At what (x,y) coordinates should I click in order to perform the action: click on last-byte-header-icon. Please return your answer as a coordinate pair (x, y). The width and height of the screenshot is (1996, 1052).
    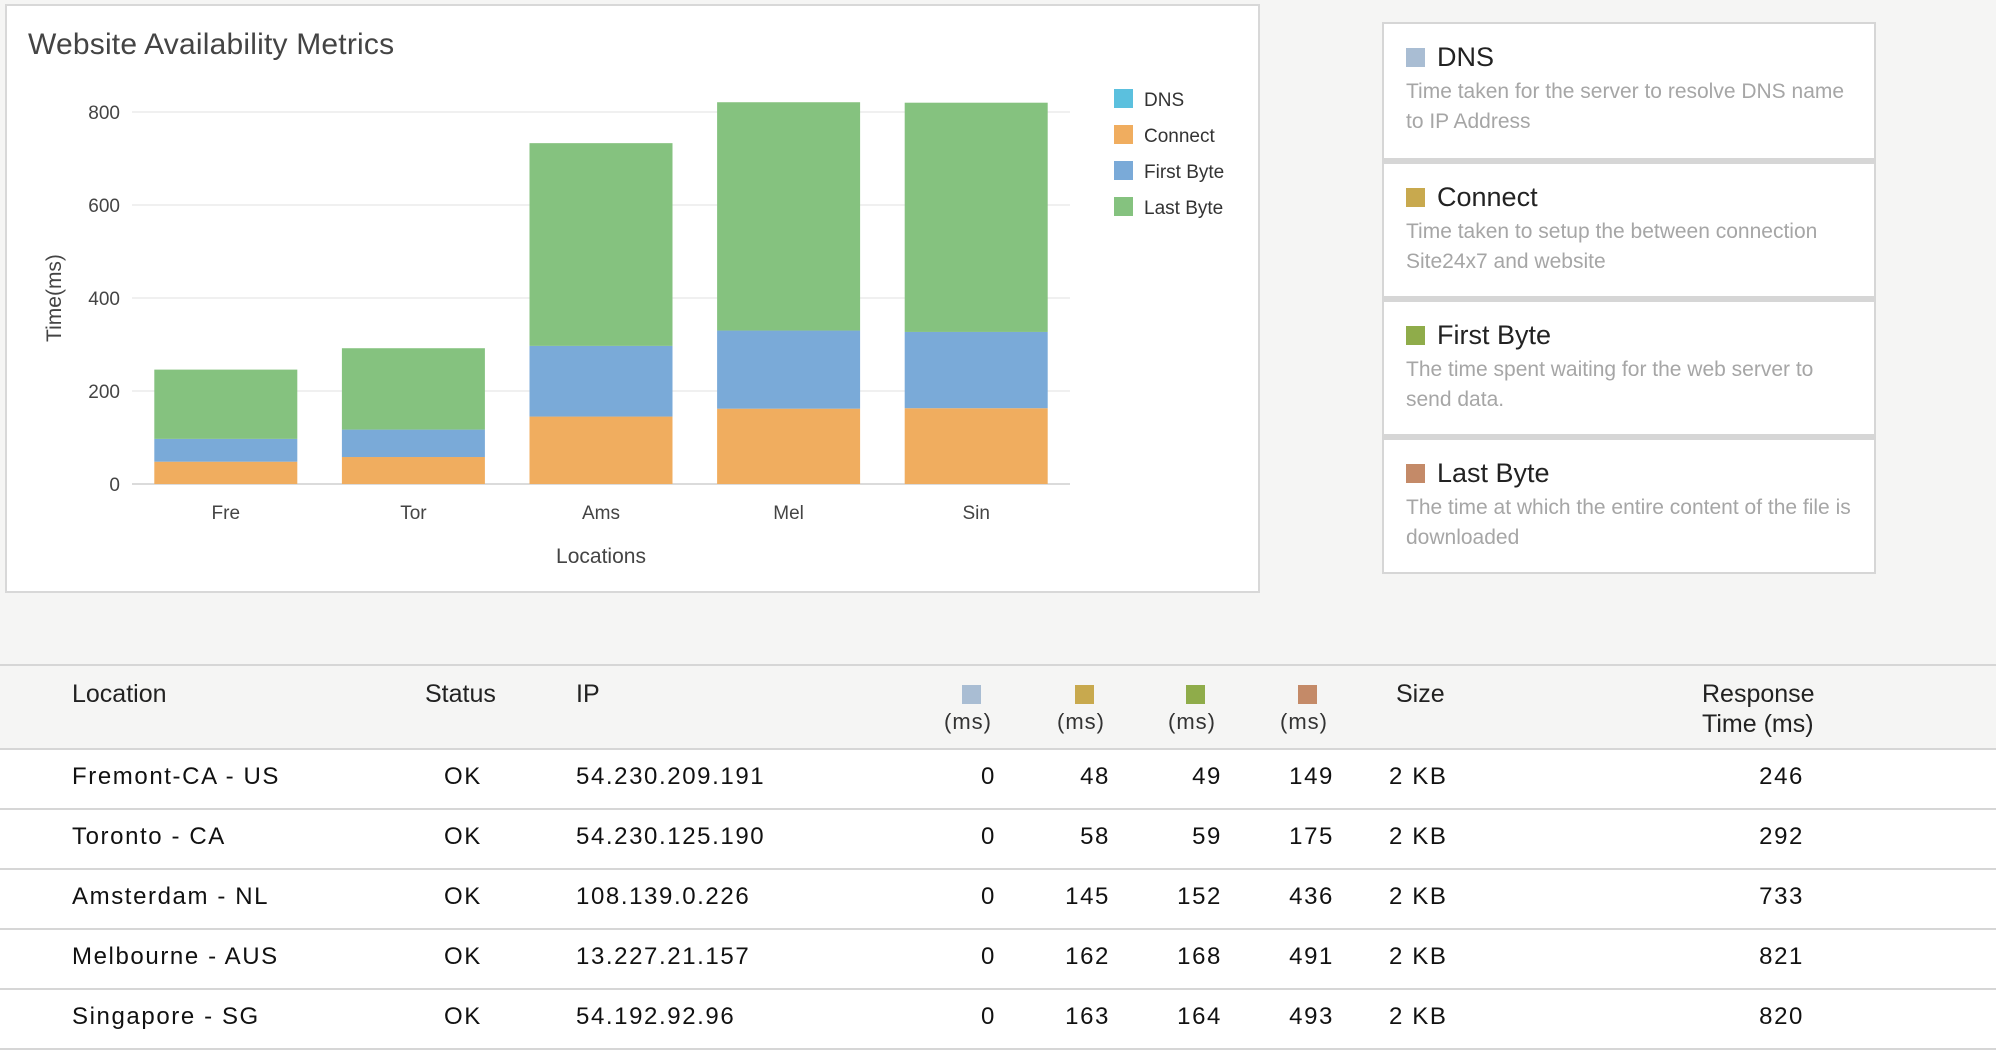
    Looking at the image, I should click on (1307, 694).